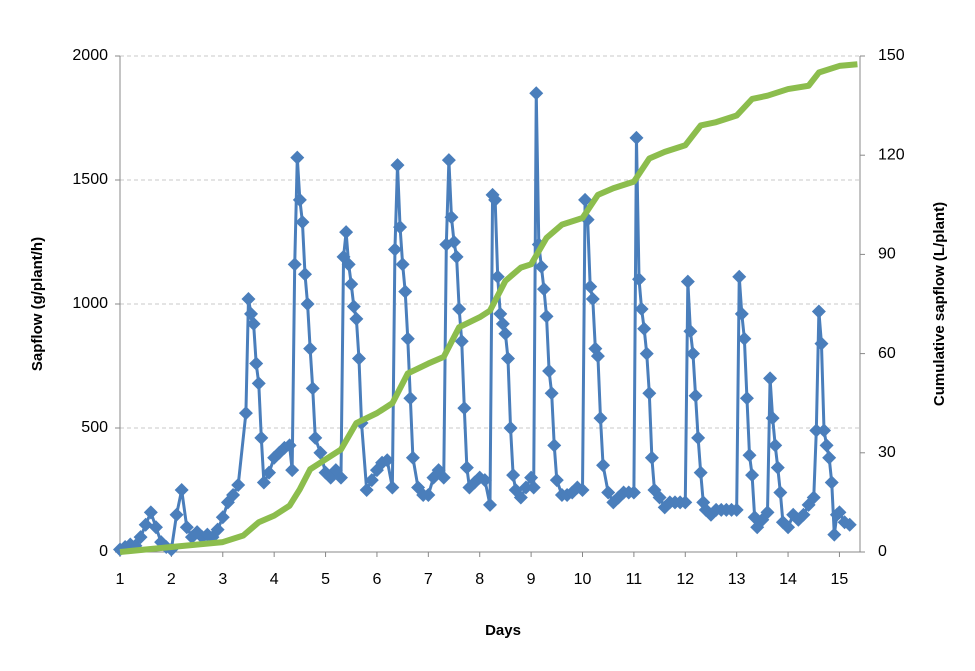 The width and height of the screenshot is (975, 671). Describe the element at coordinates (737, 579) in the screenshot. I see `x-tick-label: 13` at that location.